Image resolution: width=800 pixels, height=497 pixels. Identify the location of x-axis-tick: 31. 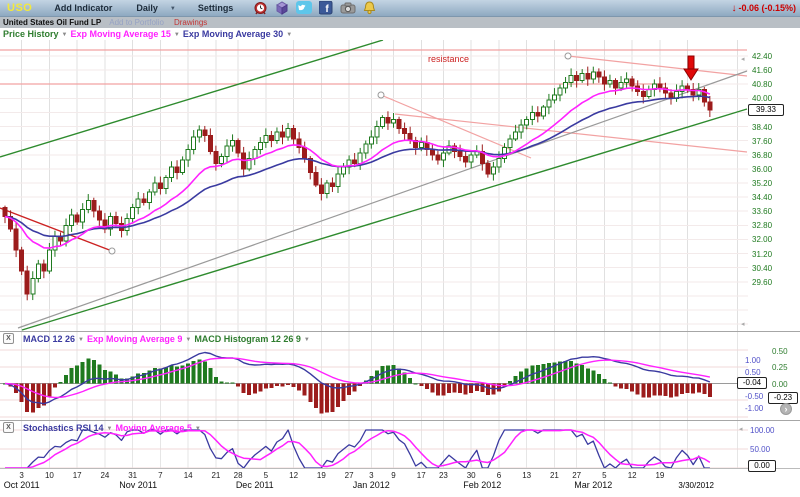
(133, 475).